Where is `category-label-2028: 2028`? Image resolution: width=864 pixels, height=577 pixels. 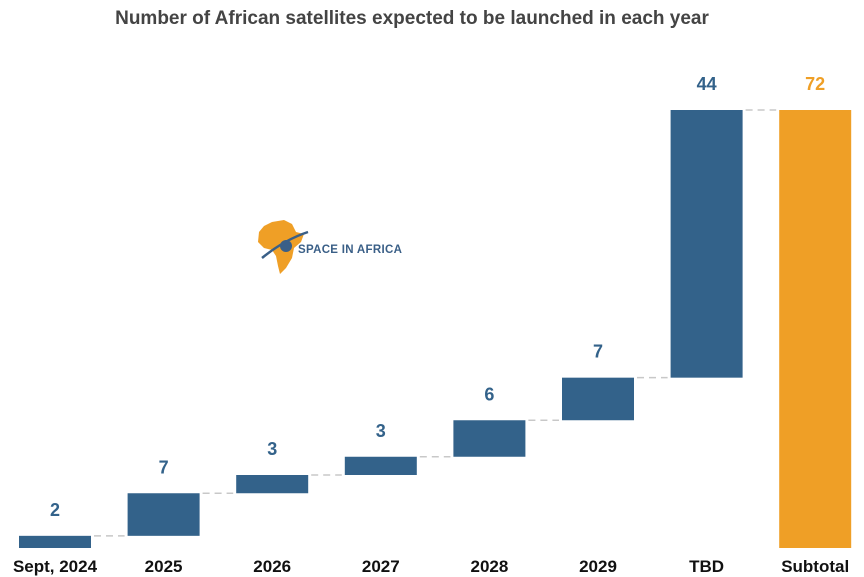
category-label-2028: 2028 is located at coordinates (489, 566).